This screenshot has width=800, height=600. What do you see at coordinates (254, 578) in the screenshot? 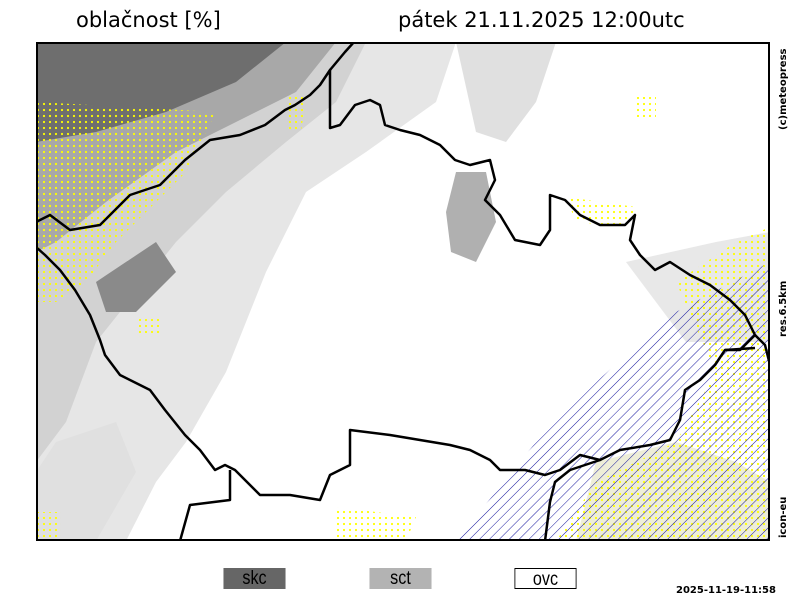
I see `legend-skc: skc` at bounding box center [254, 578].